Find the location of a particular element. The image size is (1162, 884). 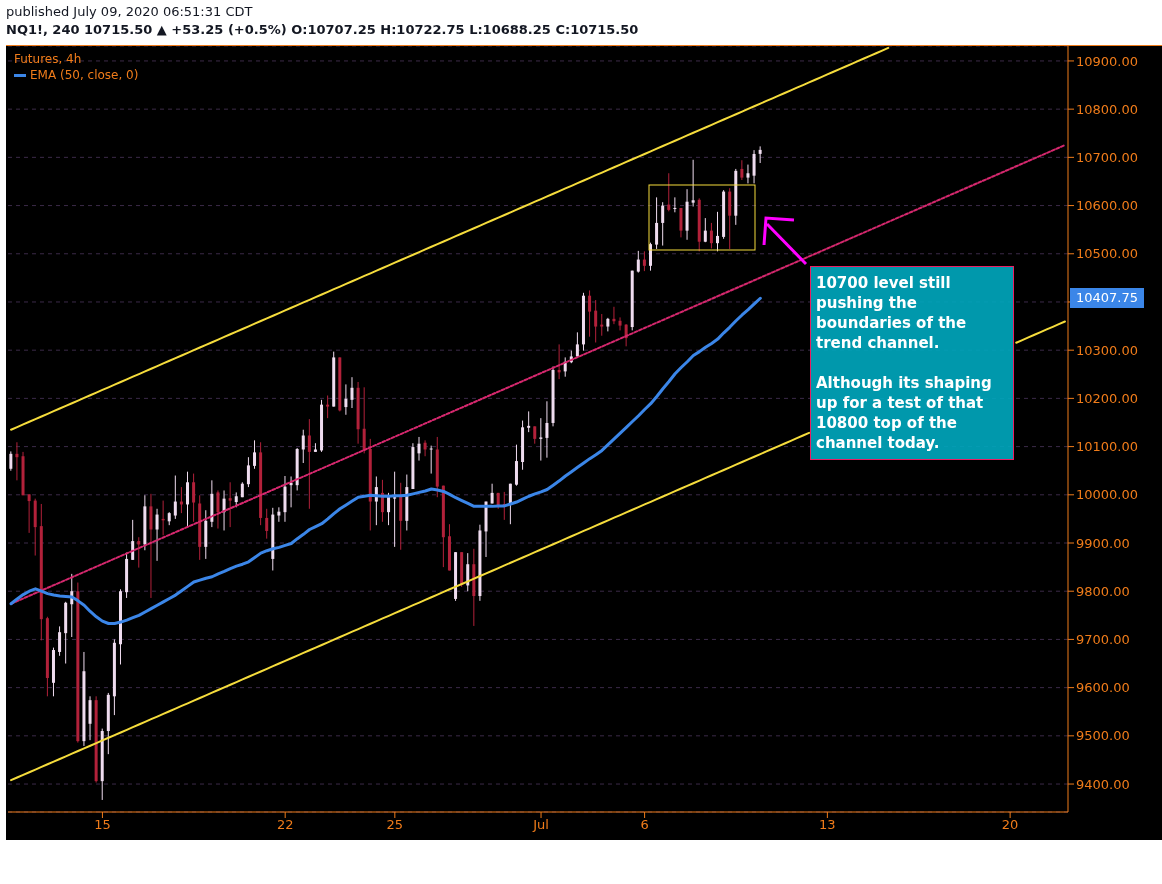

y-tick-label: 9600.00 is located at coordinates (1103, 688).